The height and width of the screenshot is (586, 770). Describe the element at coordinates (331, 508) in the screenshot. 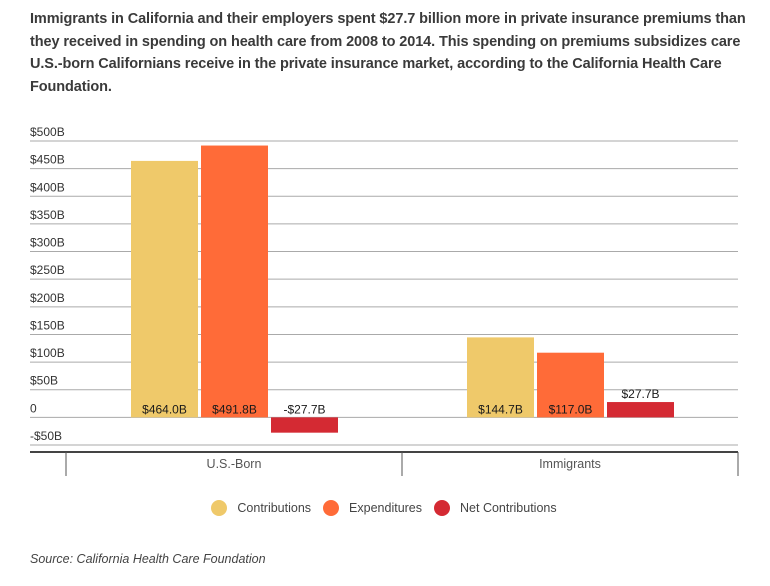

I see `legend-swatch-expenditures` at that location.